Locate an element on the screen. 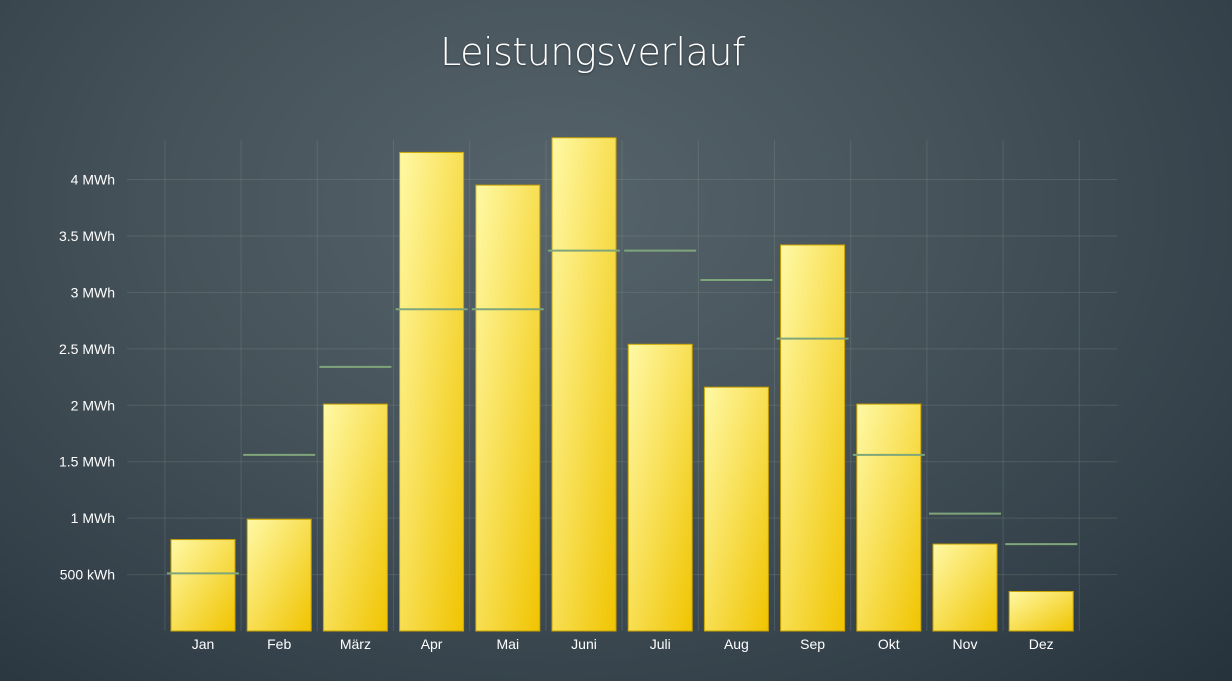 This screenshot has width=1232, height=681. x-category-label: Feb is located at coordinates (279, 644).